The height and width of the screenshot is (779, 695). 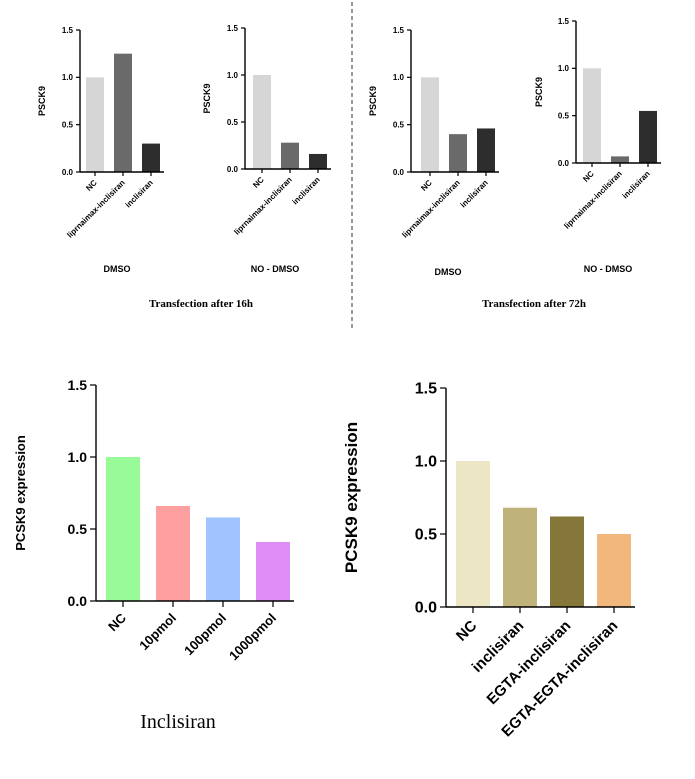 I want to click on chart-3-y-axis-label: PSCK9, so click(x=373, y=101).